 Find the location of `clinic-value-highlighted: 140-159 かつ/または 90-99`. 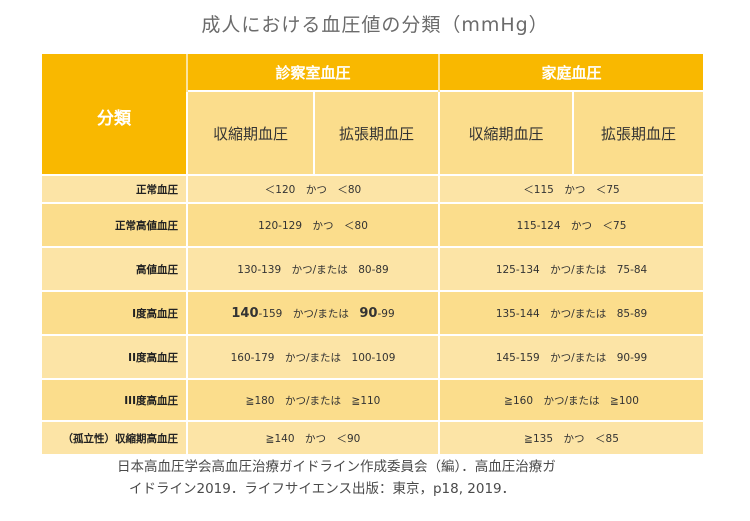

clinic-value-highlighted: 140-159 かつ/または 90-99 is located at coordinates (312, 312).